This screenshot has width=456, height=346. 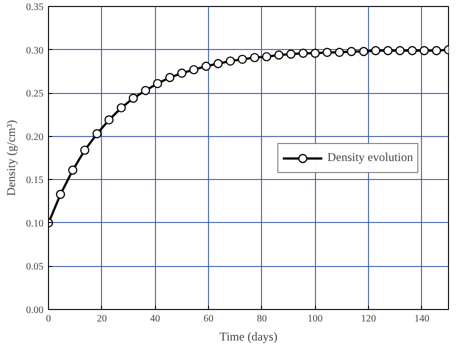 I want to click on y-tick-label: 0.30, so click(x=35, y=50).